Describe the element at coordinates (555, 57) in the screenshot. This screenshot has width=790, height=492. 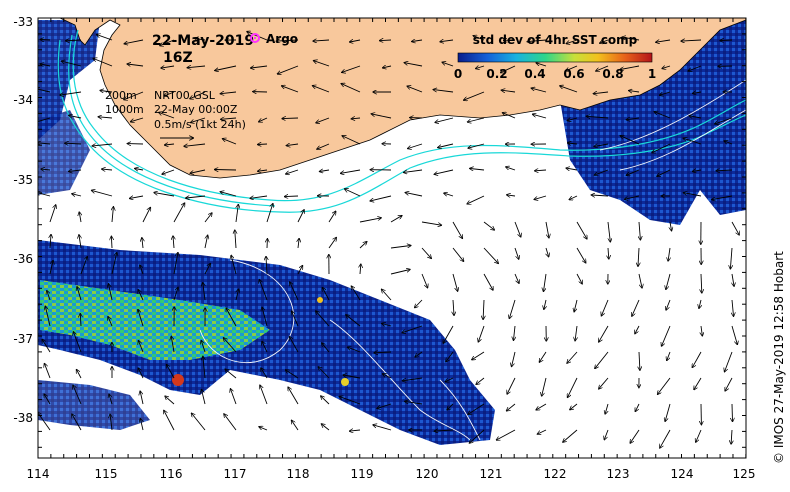
I see `colorbar-gradient` at that location.